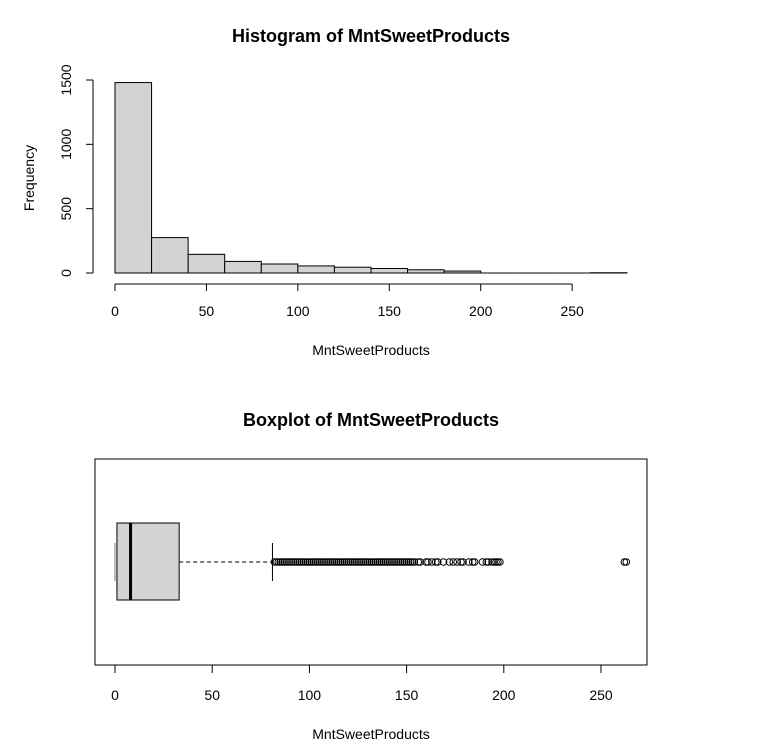  What do you see at coordinates (310, 695) in the screenshot?
I see `boxplot-x-tick-label: 100` at bounding box center [310, 695].